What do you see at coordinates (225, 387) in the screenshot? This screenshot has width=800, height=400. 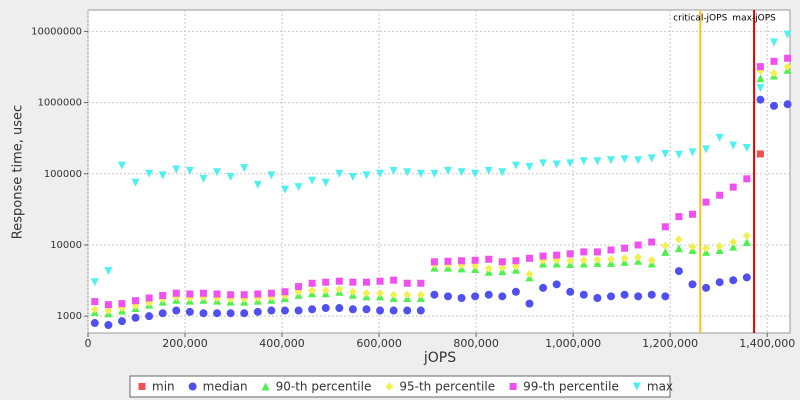 I see `legend-label: median` at bounding box center [225, 387].